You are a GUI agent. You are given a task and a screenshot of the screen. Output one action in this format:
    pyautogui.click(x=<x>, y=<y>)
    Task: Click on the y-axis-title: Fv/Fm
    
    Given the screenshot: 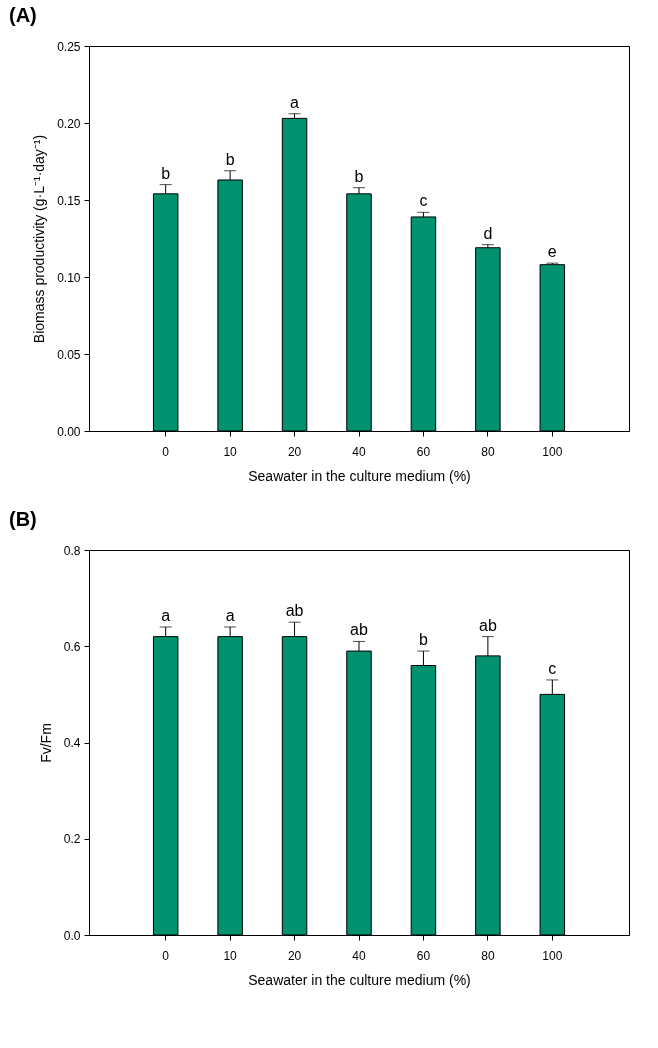 What is the action you would take?
    pyautogui.click(x=45, y=743)
    